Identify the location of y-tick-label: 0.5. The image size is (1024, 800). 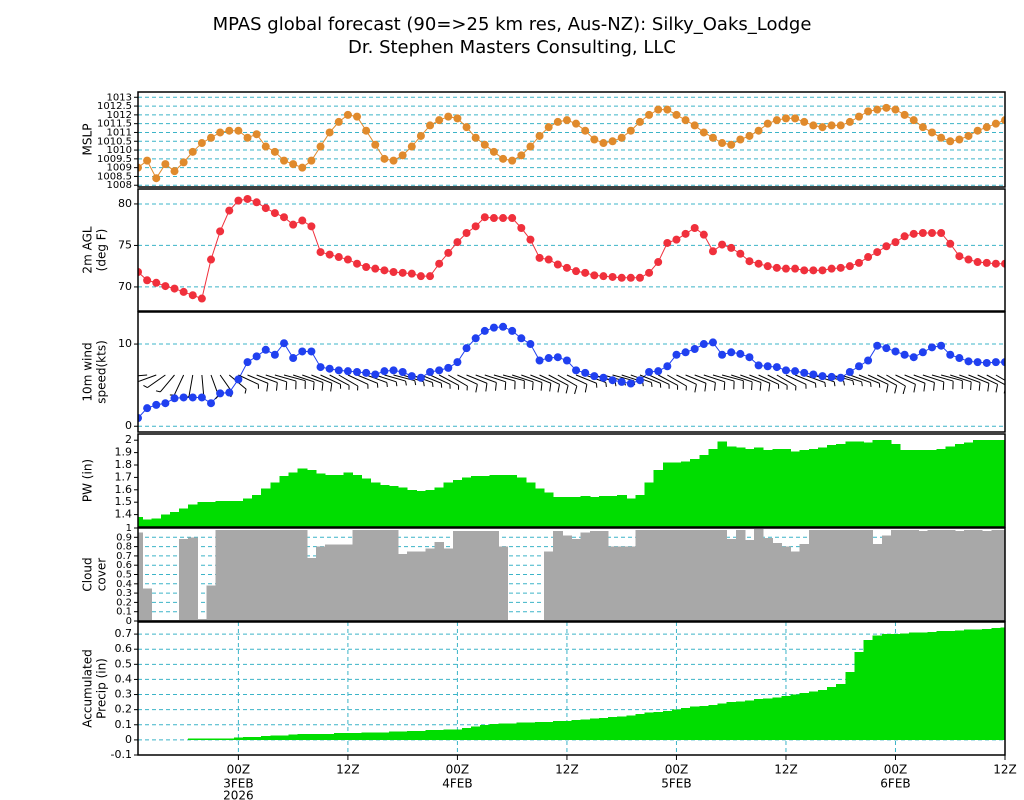
(124, 663).